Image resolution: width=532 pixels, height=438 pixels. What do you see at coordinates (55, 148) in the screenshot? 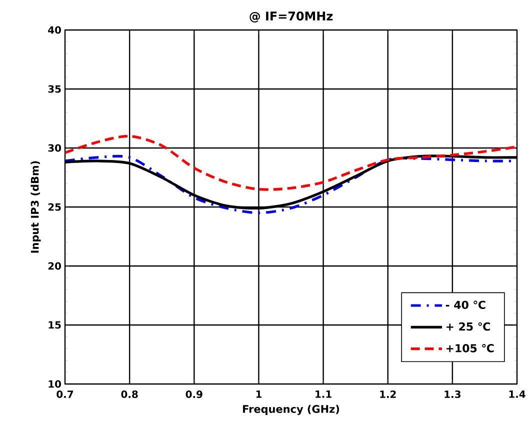
I see `y-tick-label: 30` at bounding box center [55, 148].